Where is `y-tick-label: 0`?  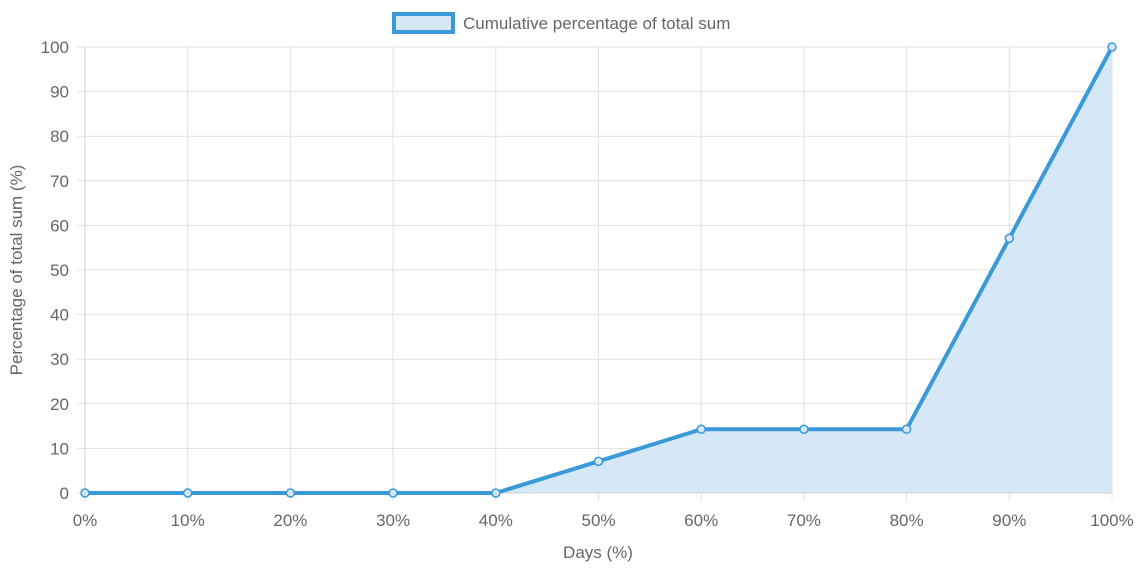
y-tick-label: 0 is located at coordinates (64, 493).